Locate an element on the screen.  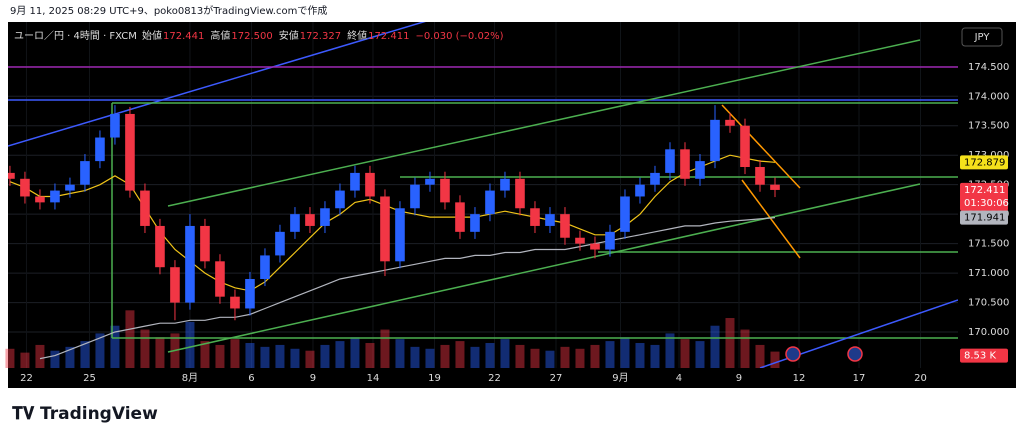
ohlc-value: 172.500 is located at coordinates (251, 36).